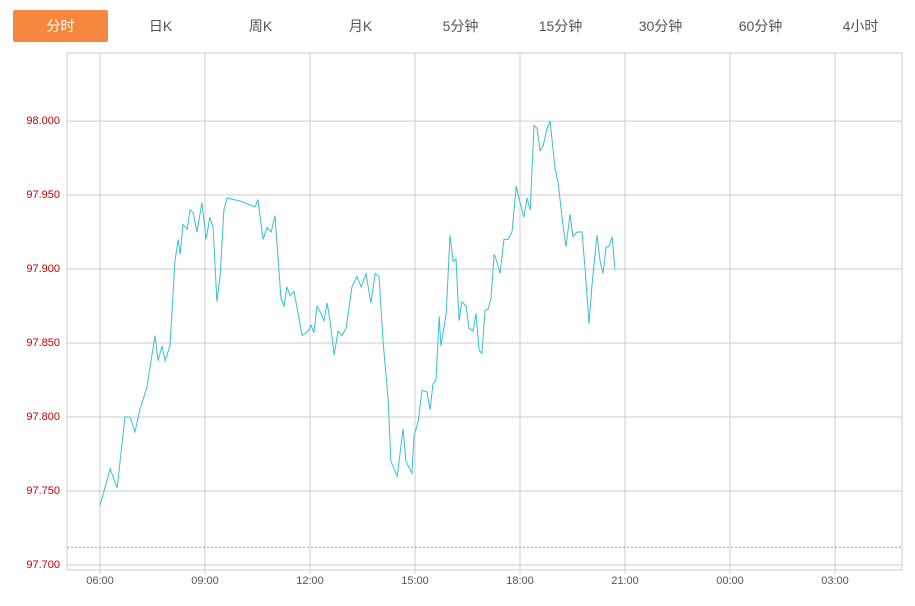 The height and width of the screenshot is (606, 915). I want to click on tab: 15分钟, so click(560, 26).